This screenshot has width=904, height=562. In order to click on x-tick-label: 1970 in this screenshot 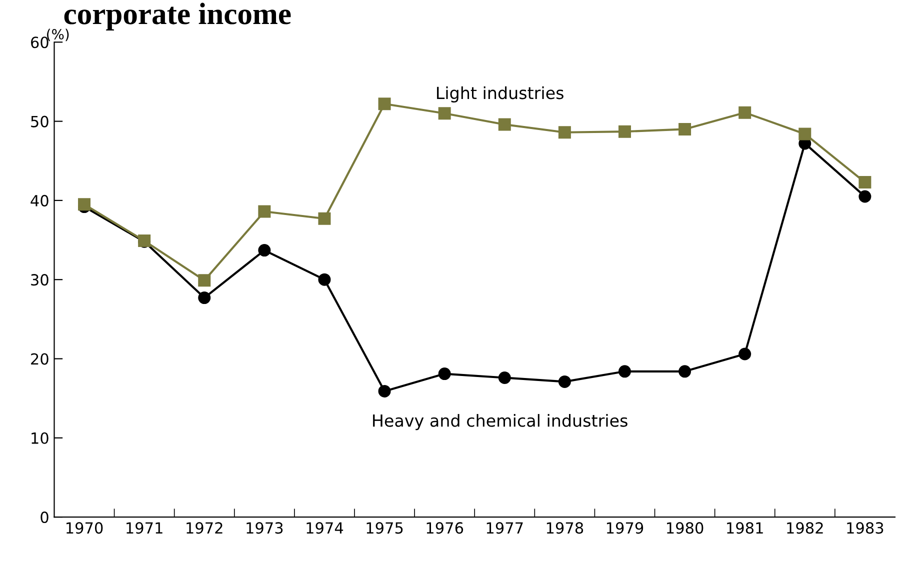, I will do `click(84, 528)`.